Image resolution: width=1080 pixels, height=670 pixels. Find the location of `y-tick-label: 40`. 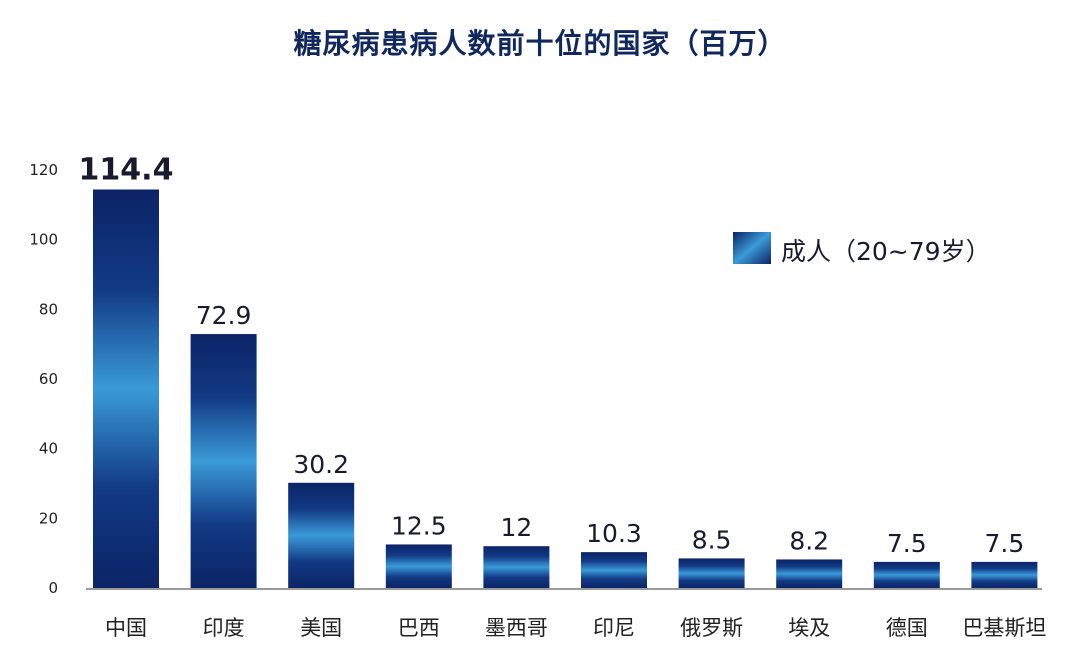

y-tick-label: 40 is located at coordinates (48, 449).